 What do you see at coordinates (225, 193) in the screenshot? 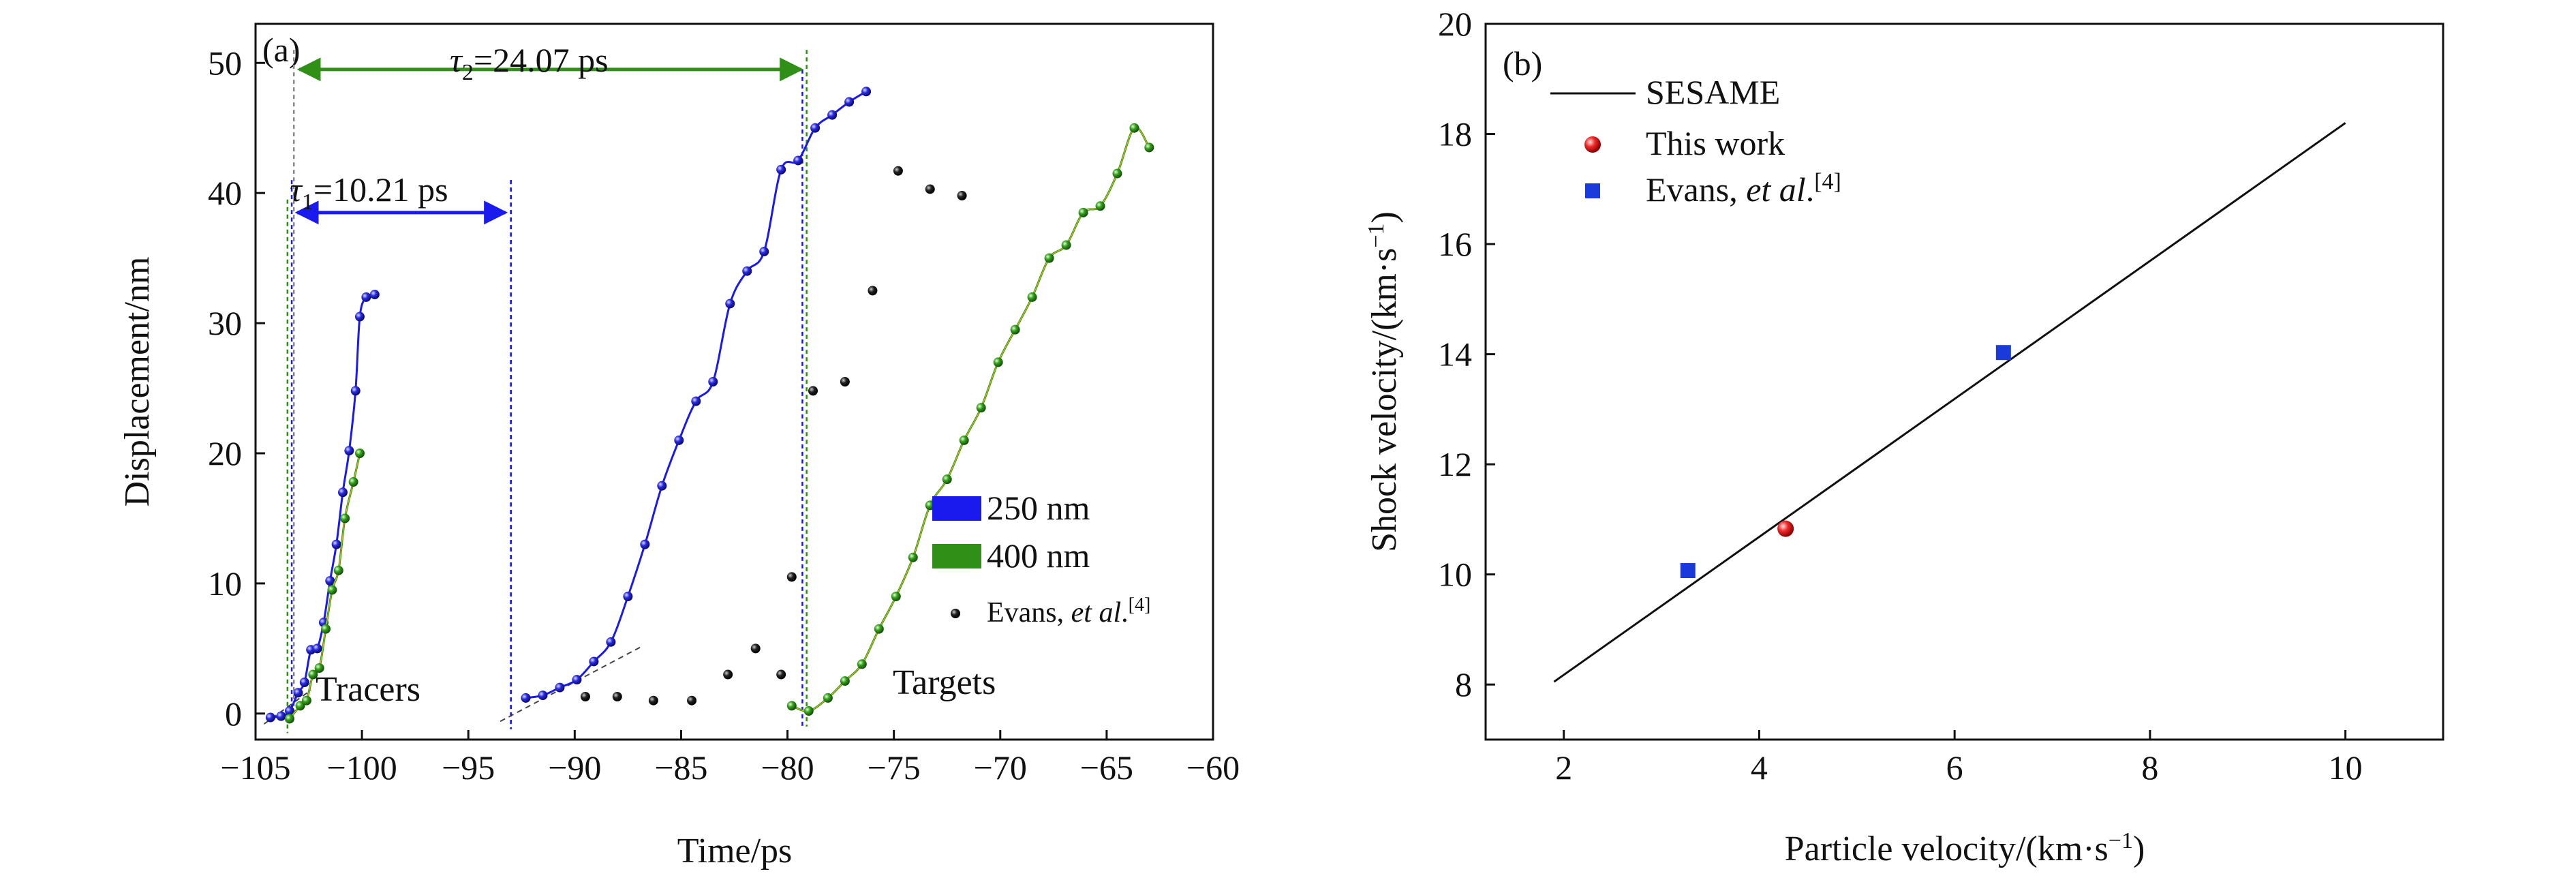
I see `y-tick-label: 40` at bounding box center [225, 193].